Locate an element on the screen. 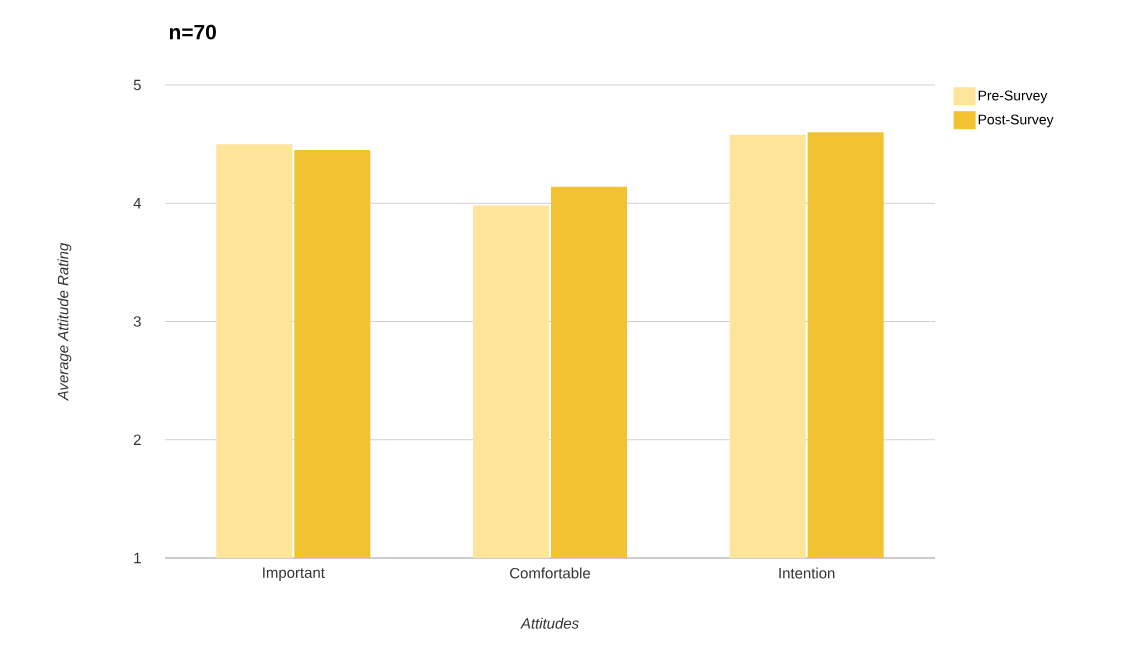  legend-label: Pre-Survey is located at coordinates (1013, 97).